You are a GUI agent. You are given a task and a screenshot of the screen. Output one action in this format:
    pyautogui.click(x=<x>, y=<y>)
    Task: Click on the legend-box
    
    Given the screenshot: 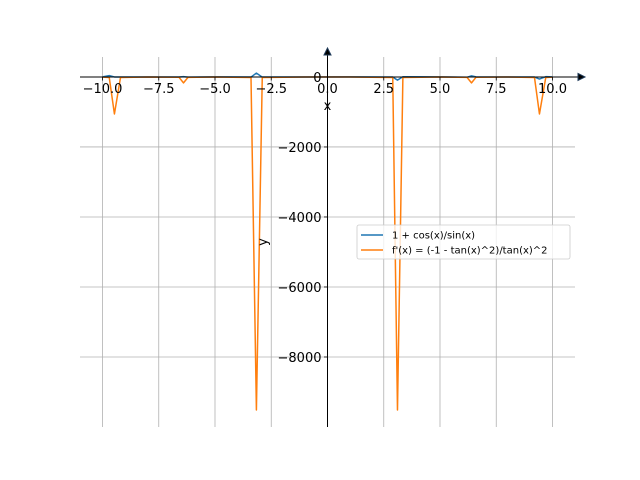 What is the action you would take?
    pyautogui.click(x=463, y=242)
    